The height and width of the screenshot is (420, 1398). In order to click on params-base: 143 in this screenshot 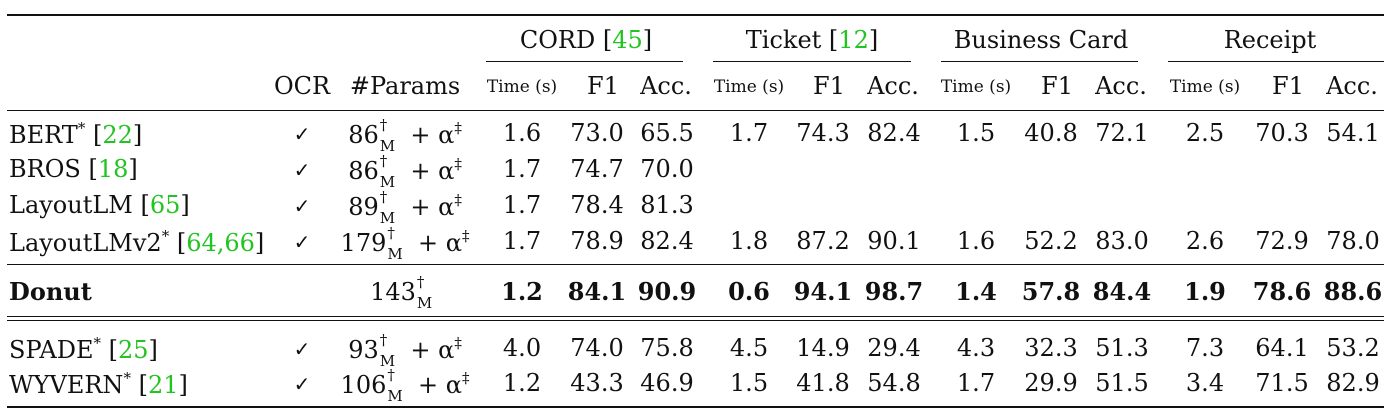, I will do `click(393, 292)`.